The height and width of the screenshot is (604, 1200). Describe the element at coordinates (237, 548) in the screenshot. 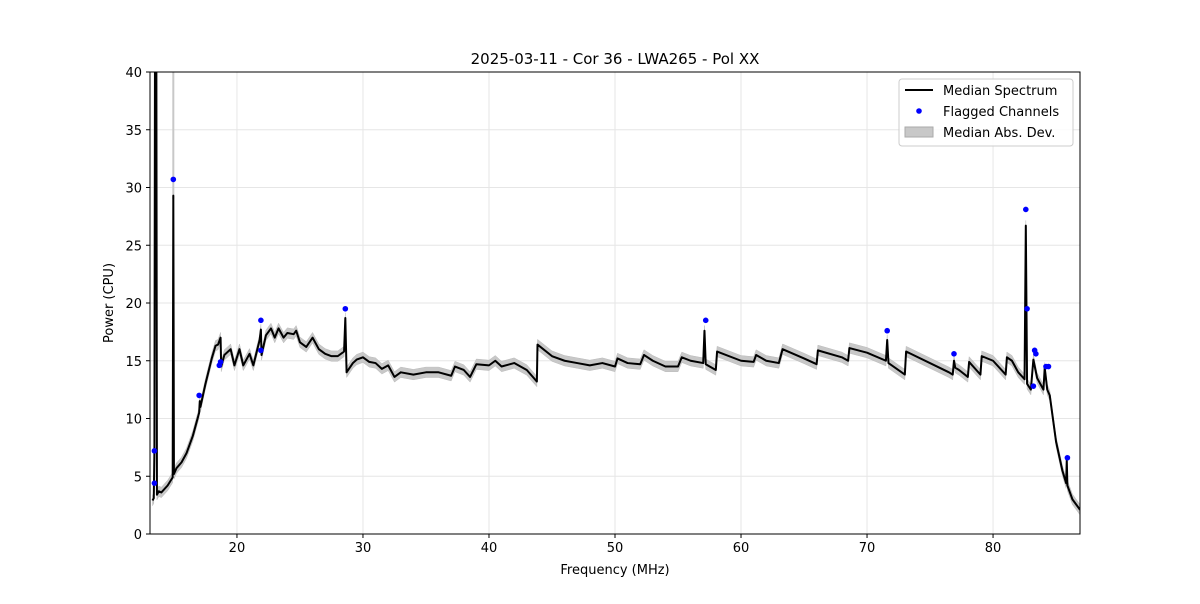

I see `x-tick-label: 20` at that location.